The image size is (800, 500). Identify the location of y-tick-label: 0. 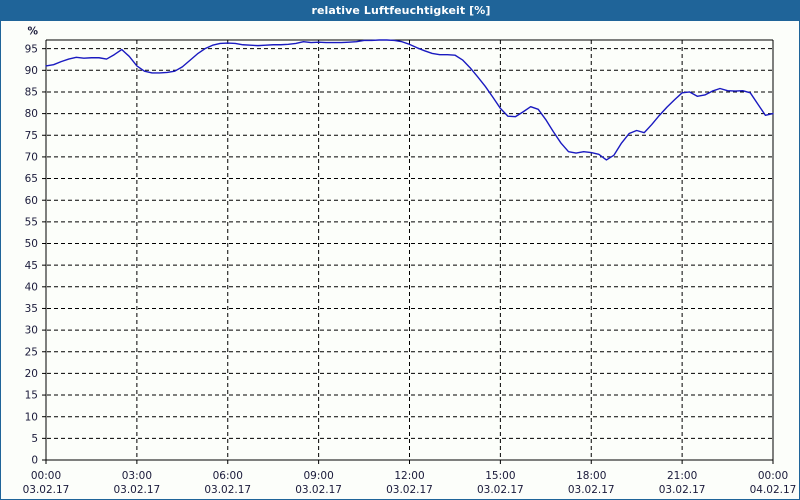
(34, 461).